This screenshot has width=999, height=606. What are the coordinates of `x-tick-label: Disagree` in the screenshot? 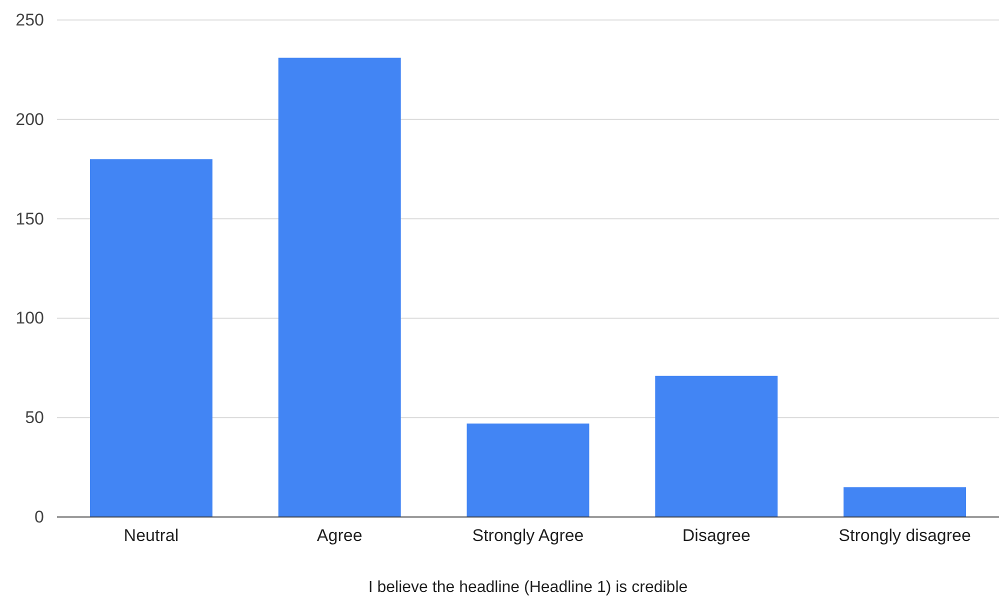 It's located at (716, 536).